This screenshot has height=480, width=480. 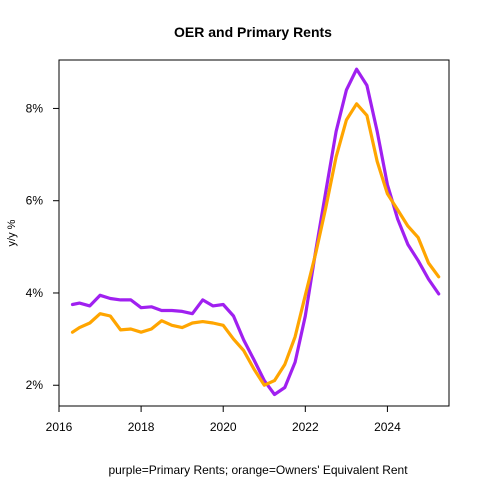 What do you see at coordinates (387, 427) in the screenshot?
I see `x-tick-label-2024: 2024` at bounding box center [387, 427].